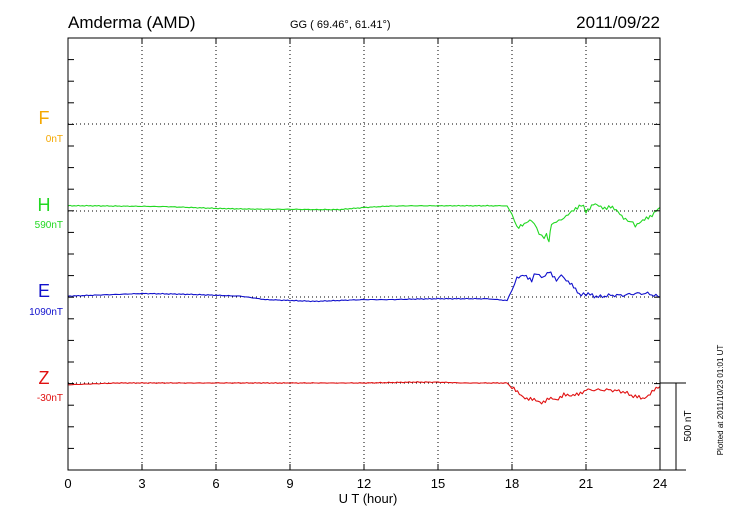 The height and width of the screenshot is (520, 730). Describe the element at coordinates (677, 426) in the screenshot. I see `scale-bar: 500 nT` at that location.